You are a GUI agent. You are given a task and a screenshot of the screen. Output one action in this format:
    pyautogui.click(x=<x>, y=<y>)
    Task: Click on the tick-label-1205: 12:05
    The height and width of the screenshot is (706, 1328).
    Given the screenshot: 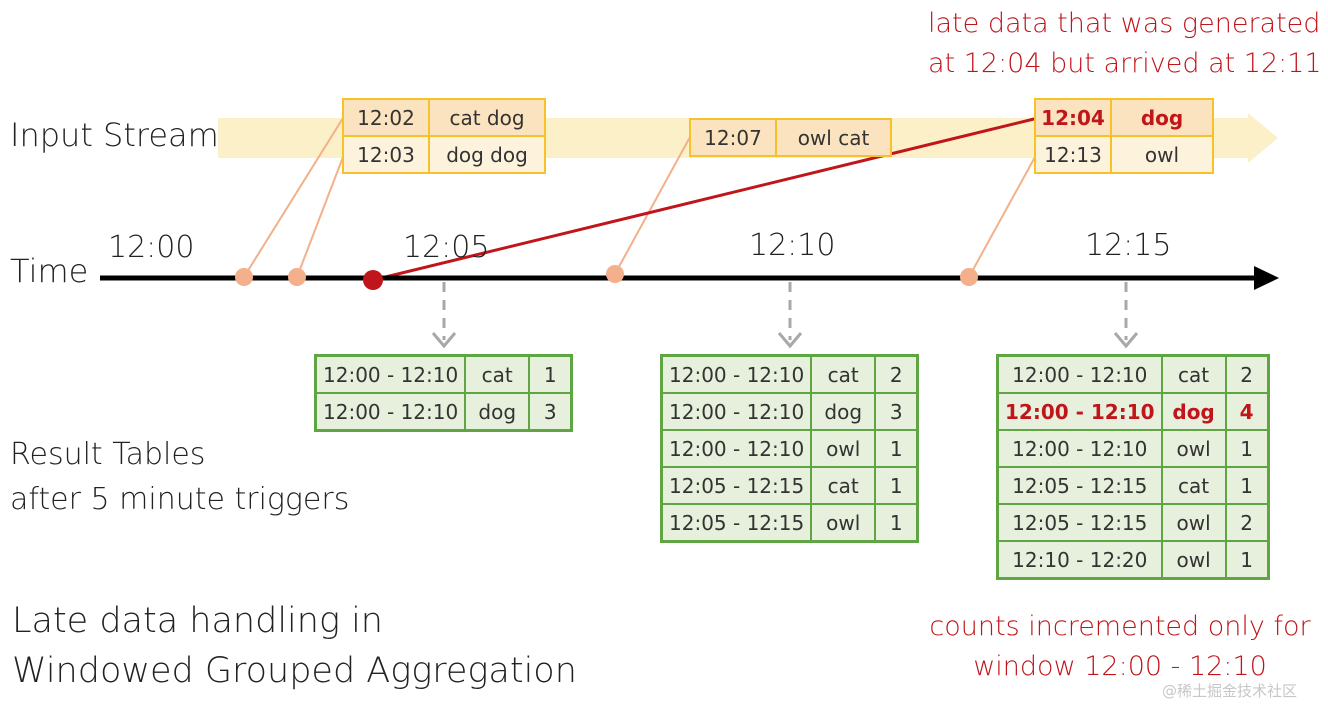 What is the action you would take?
    pyautogui.click(x=446, y=247)
    